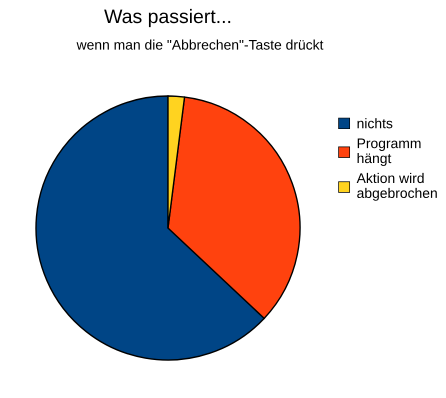 Image resolution: width=446 pixels, height=398 pixels. I want to click on legend-label: nichts, so click(375, 123).